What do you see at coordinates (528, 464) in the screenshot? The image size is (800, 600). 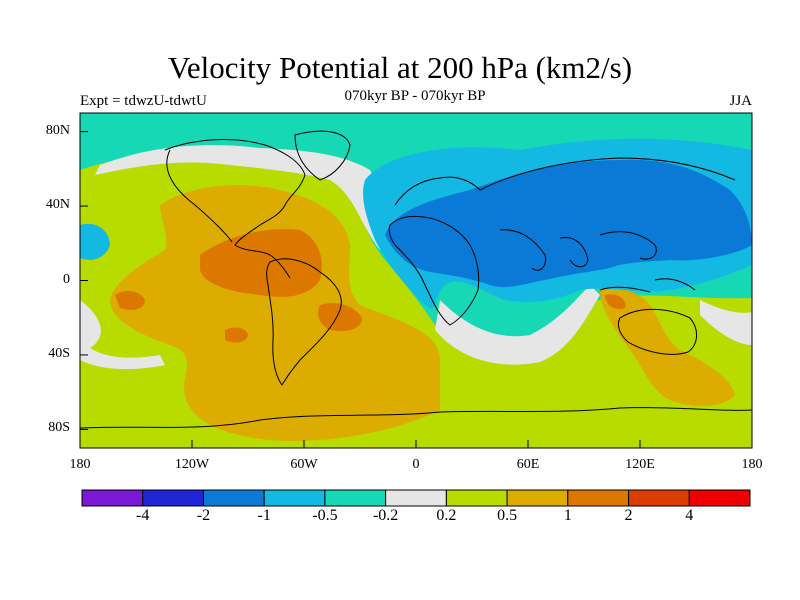 I see `lon-tick-label: 60E` at bounding box center [528, 464].